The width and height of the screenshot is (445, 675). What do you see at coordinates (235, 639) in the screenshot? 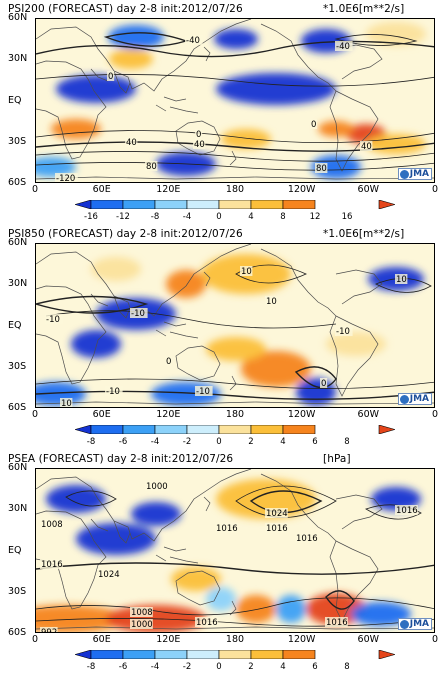
I see `longitude-label: 180` at bounding box center [235, 639].